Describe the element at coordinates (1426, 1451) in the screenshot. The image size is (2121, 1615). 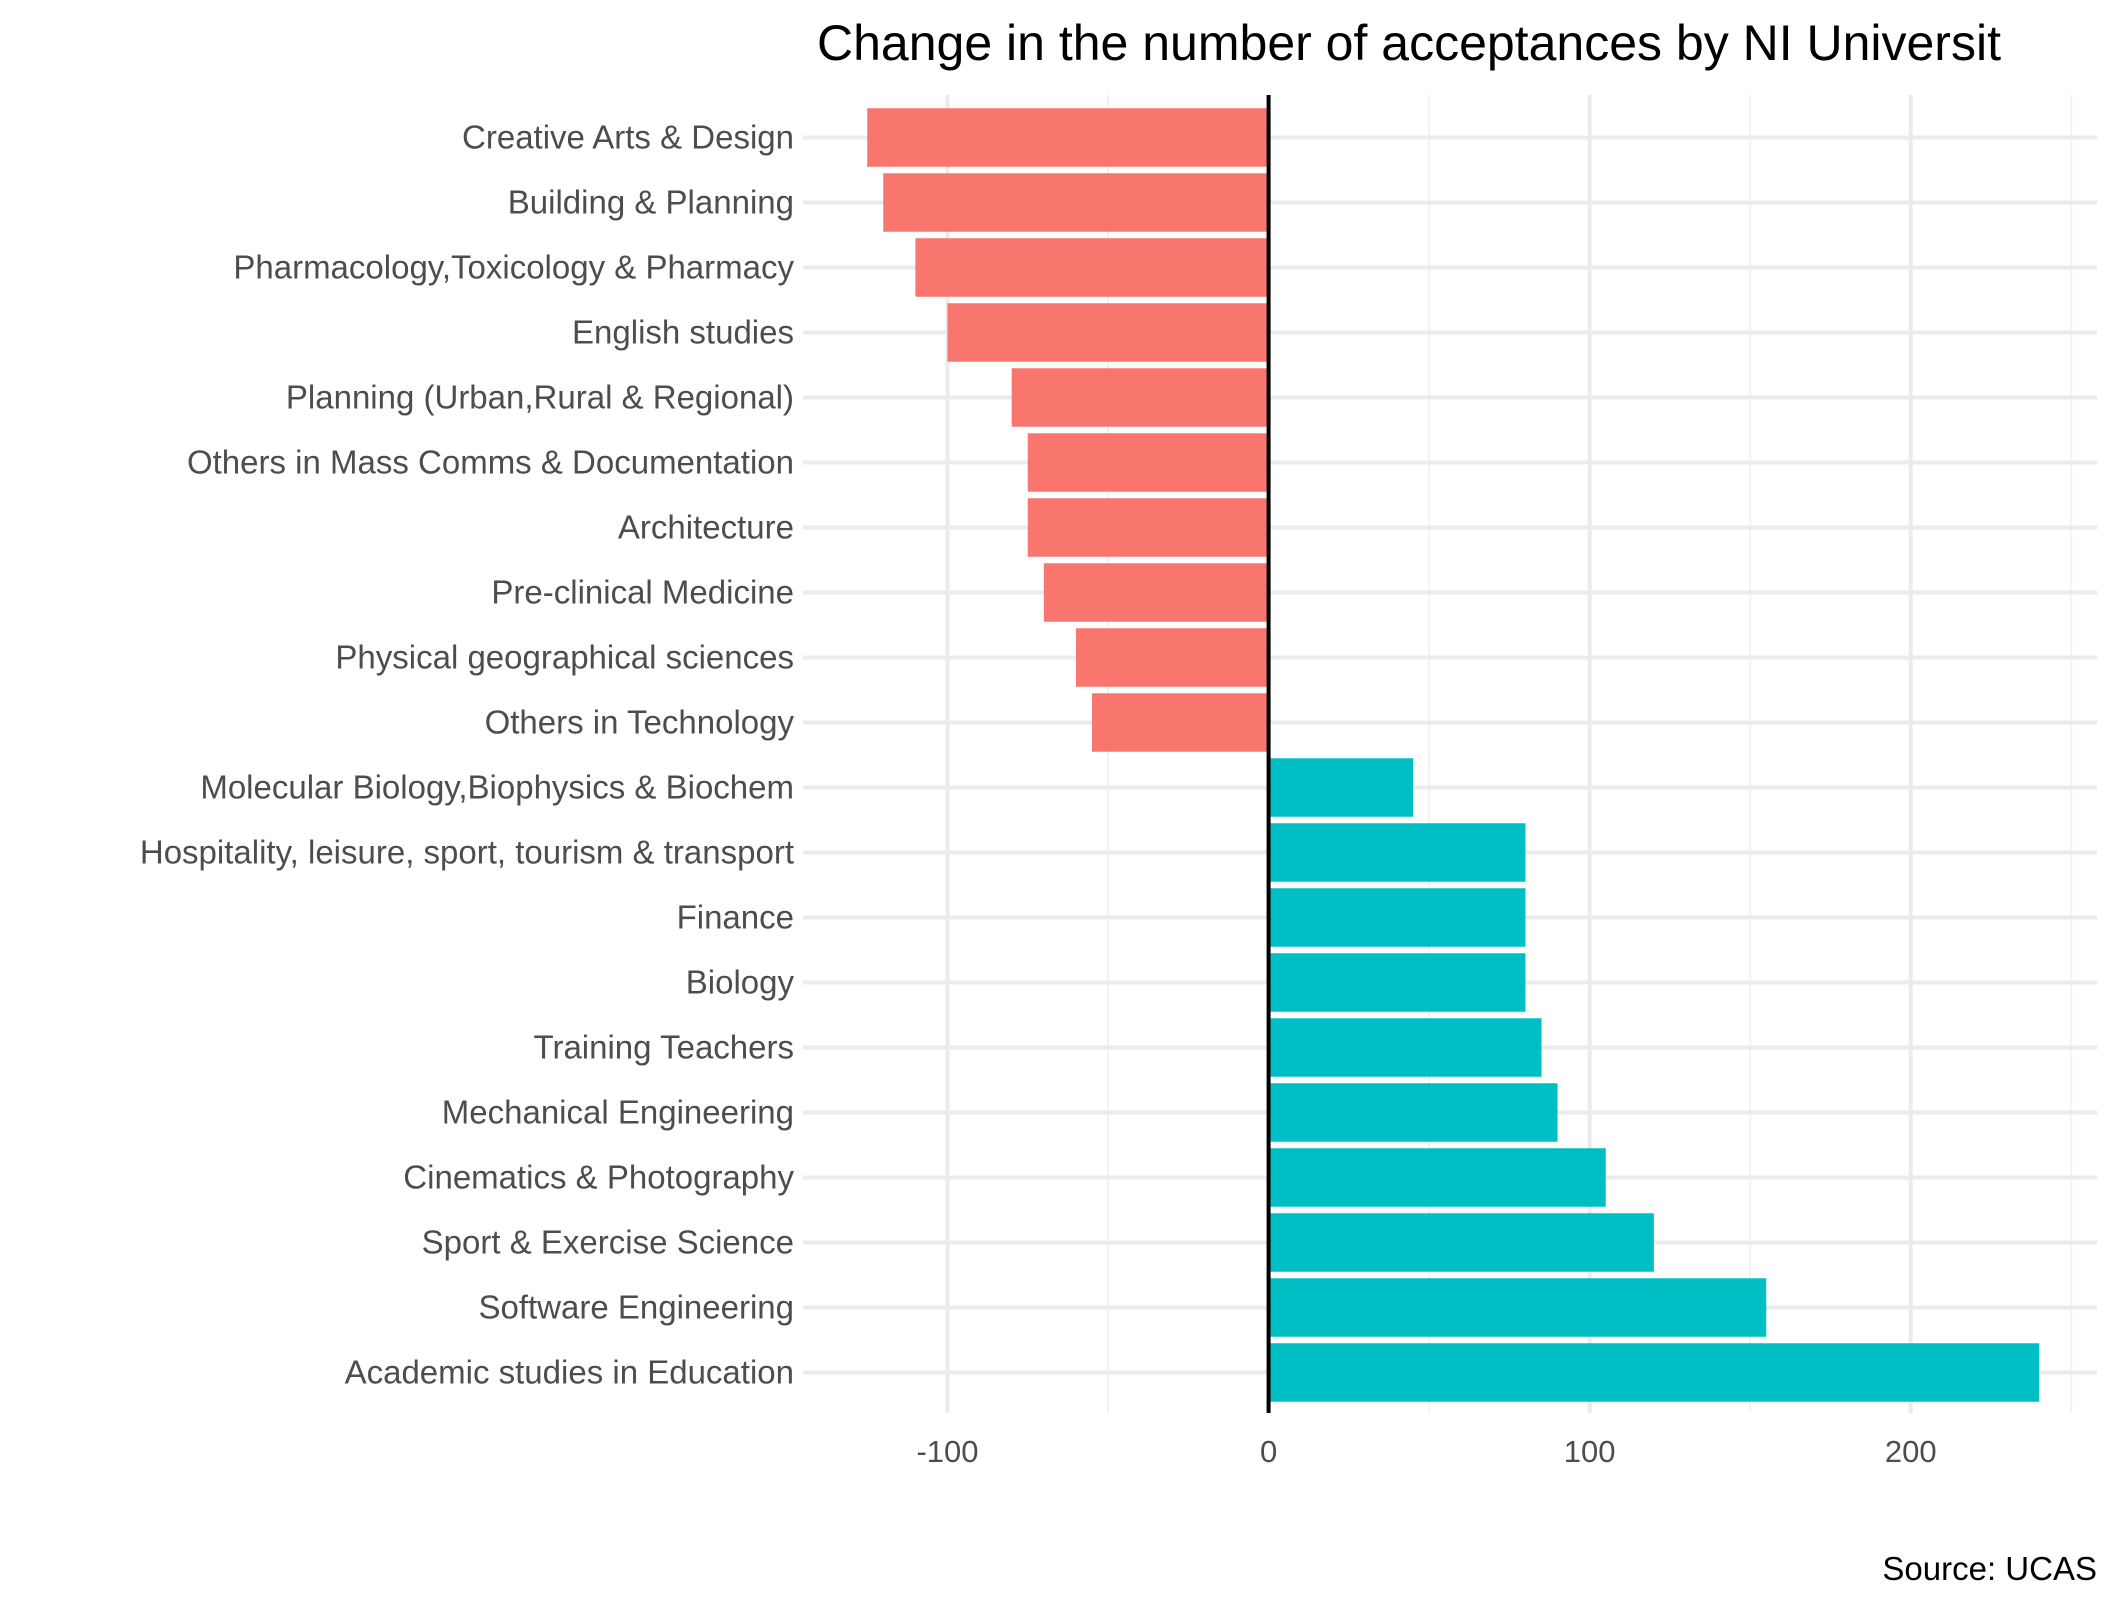
I see `x-tick-labels: -100 0 100 200` at that location.